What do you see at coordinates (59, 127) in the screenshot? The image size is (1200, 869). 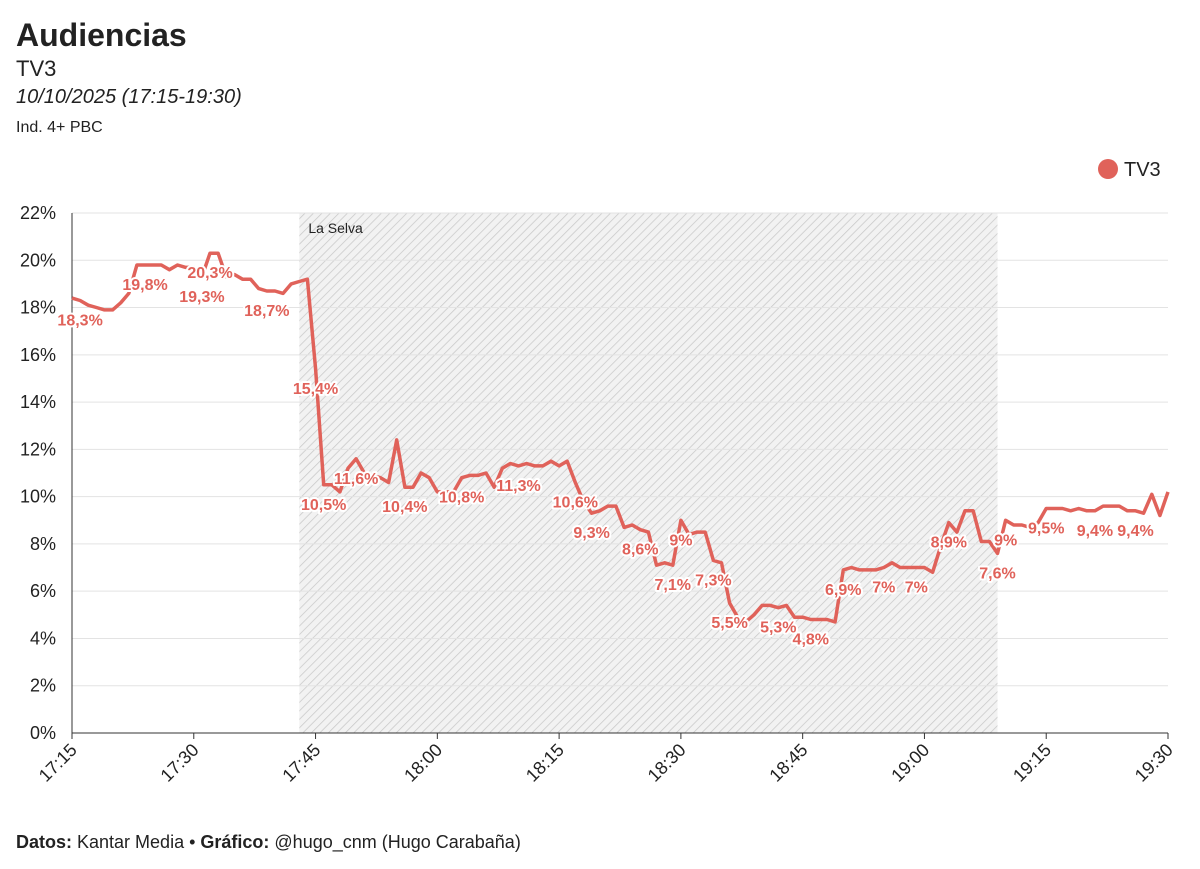 I see `chart-note: Ind. 4+ PBC` at bounding box center [59, 127].